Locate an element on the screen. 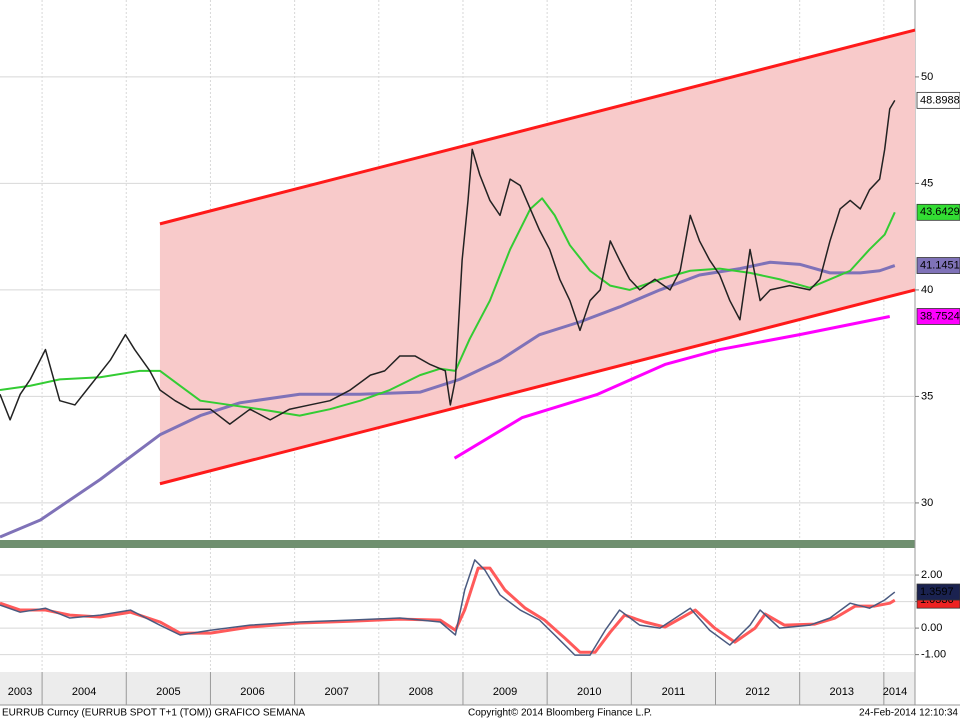 The image size is (960, 720). last-value-label: 1.3597 is located at coordinates (937, 592).